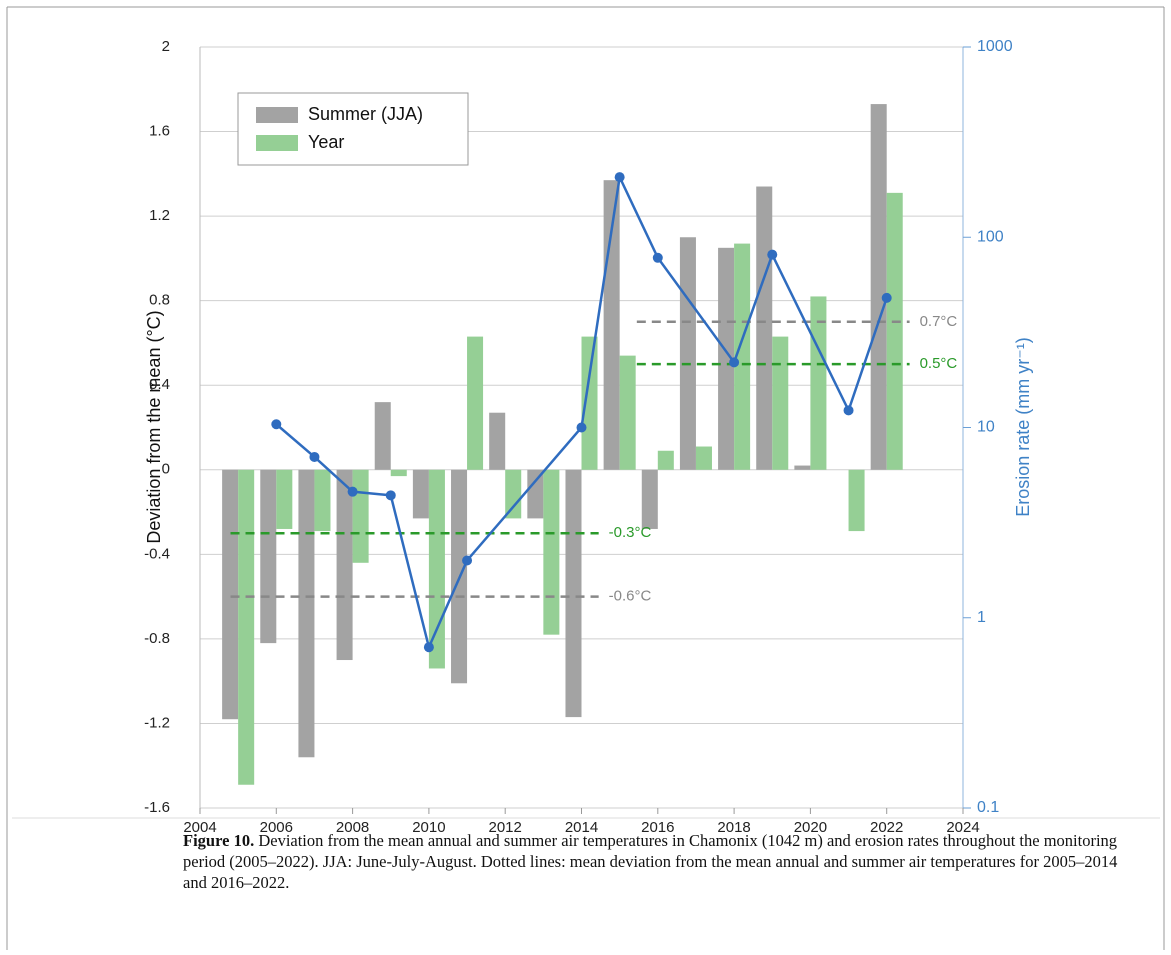  Describe the element at coordinates (939, 363) in the screenshot. I see `mean-line-label: 0.5°C` at that location.